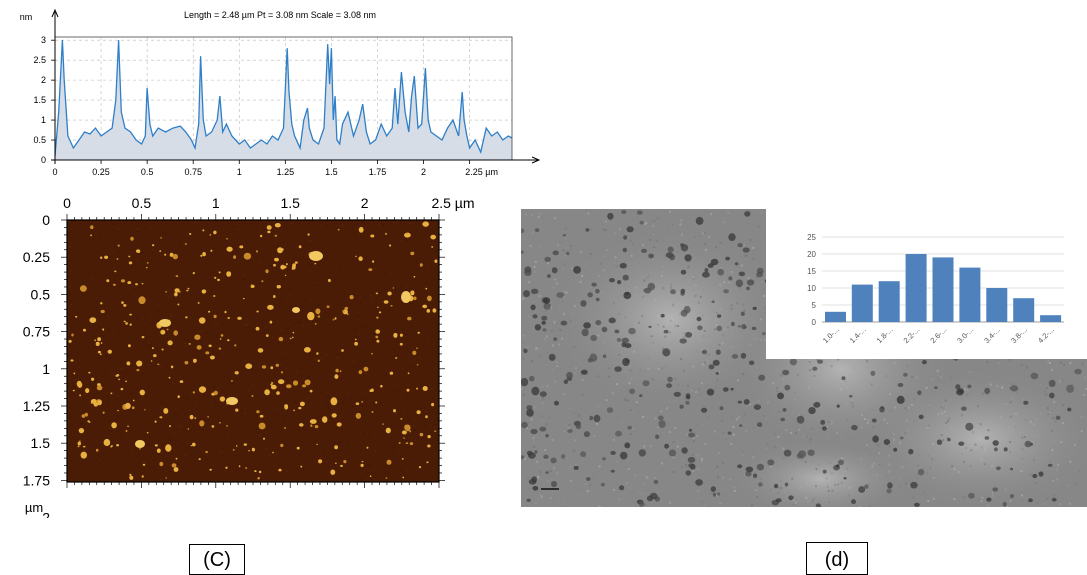 This screenshot has width=1087, height=575. Describe the element at coordinates (43, 160) in the screenshot. I see `profile-y-tick-label: 0` at that location.